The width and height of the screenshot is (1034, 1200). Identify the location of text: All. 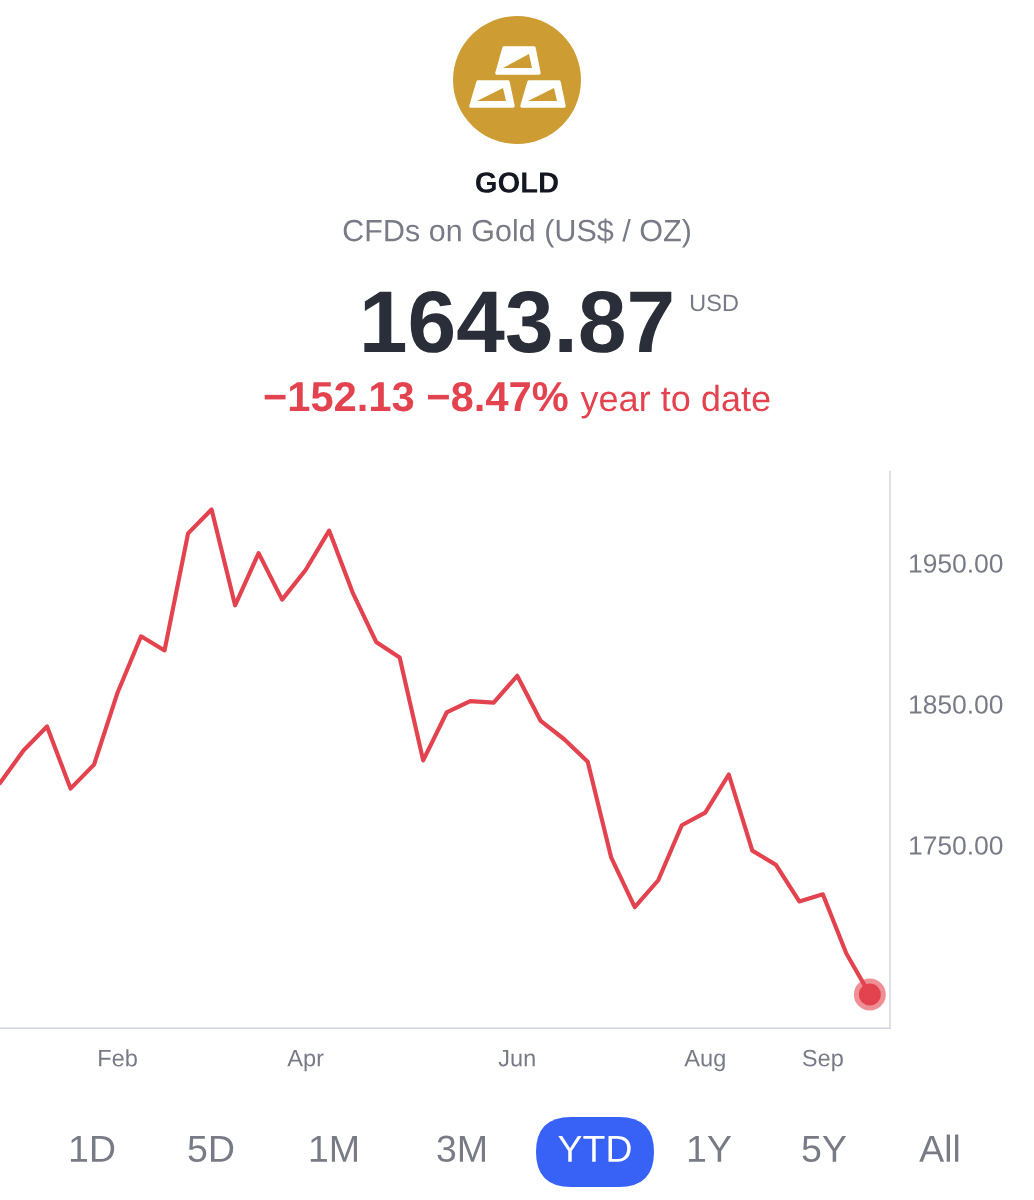
(939, 1148).